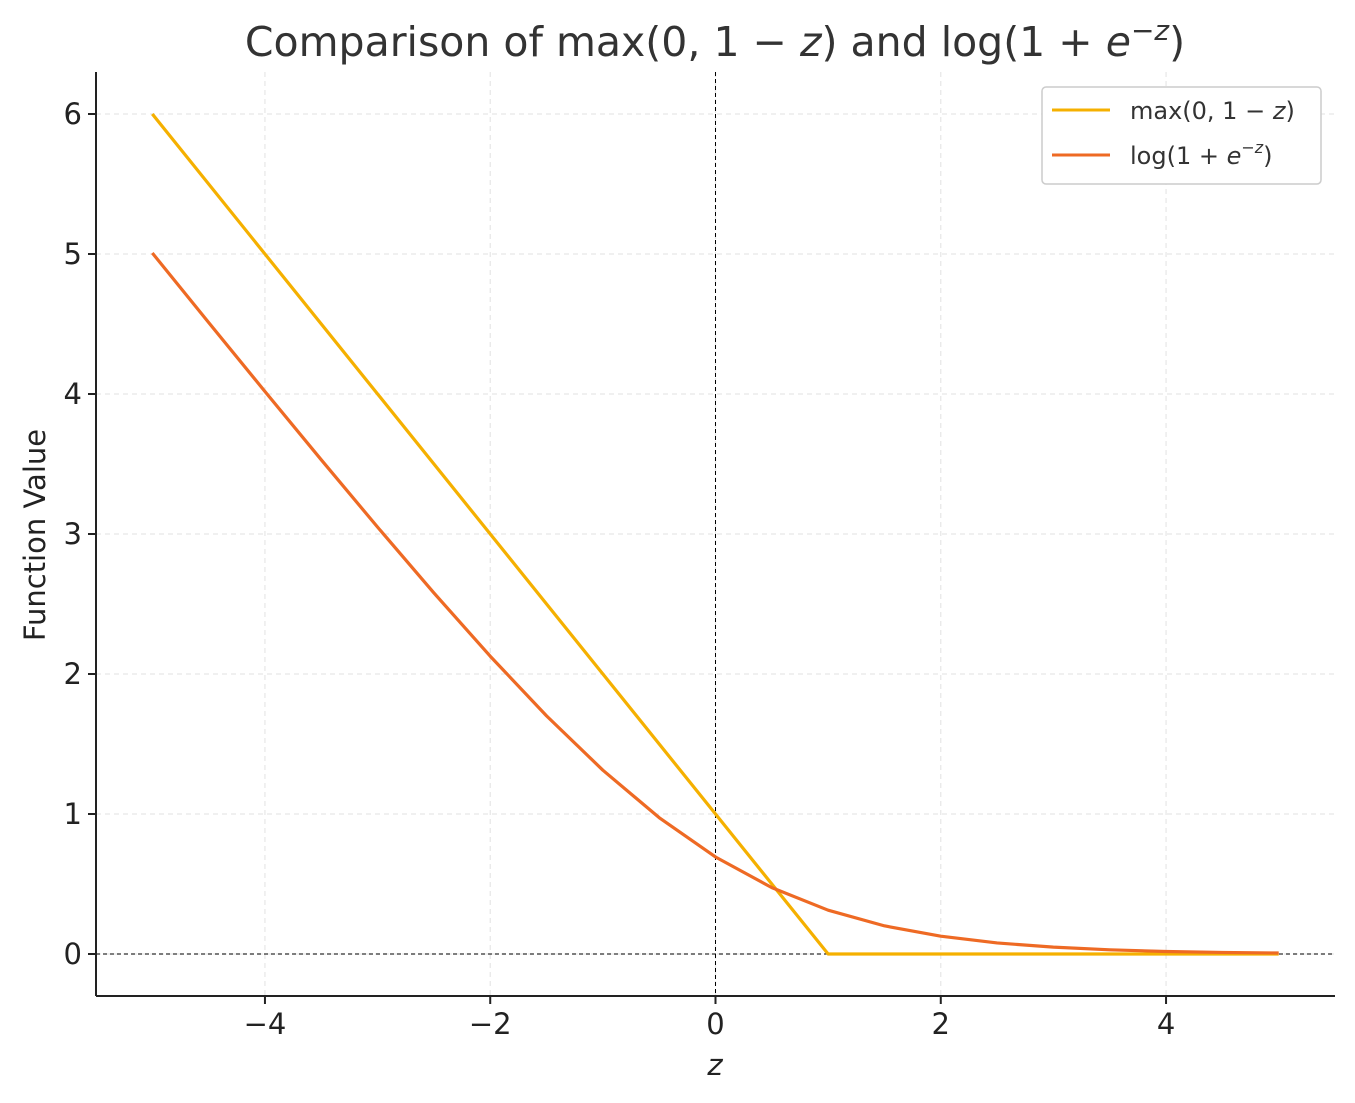 This screenshot has width=1355, height=1103. What do you see at coordinates (73, 394) in the screenshot?
I see `y-tick-label: 4` at bounding box center [73, 394].